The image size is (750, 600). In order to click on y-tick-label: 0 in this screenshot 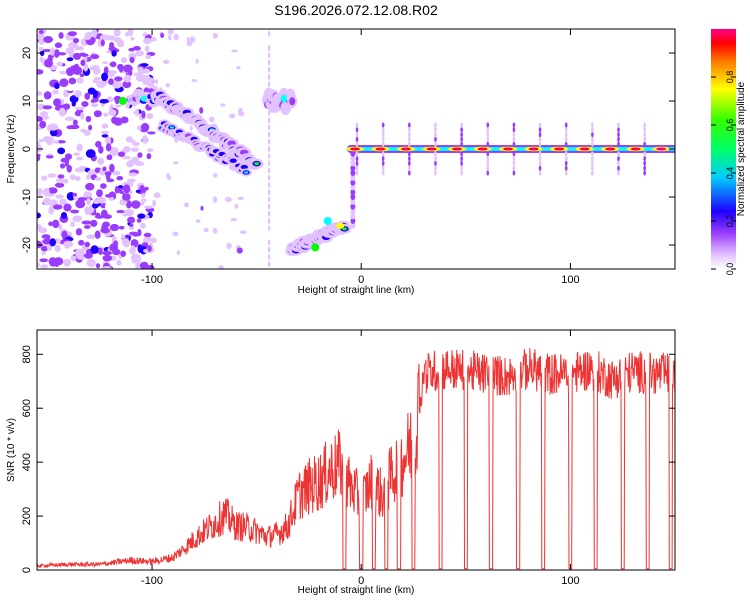, I will do `click(27, 149)`.